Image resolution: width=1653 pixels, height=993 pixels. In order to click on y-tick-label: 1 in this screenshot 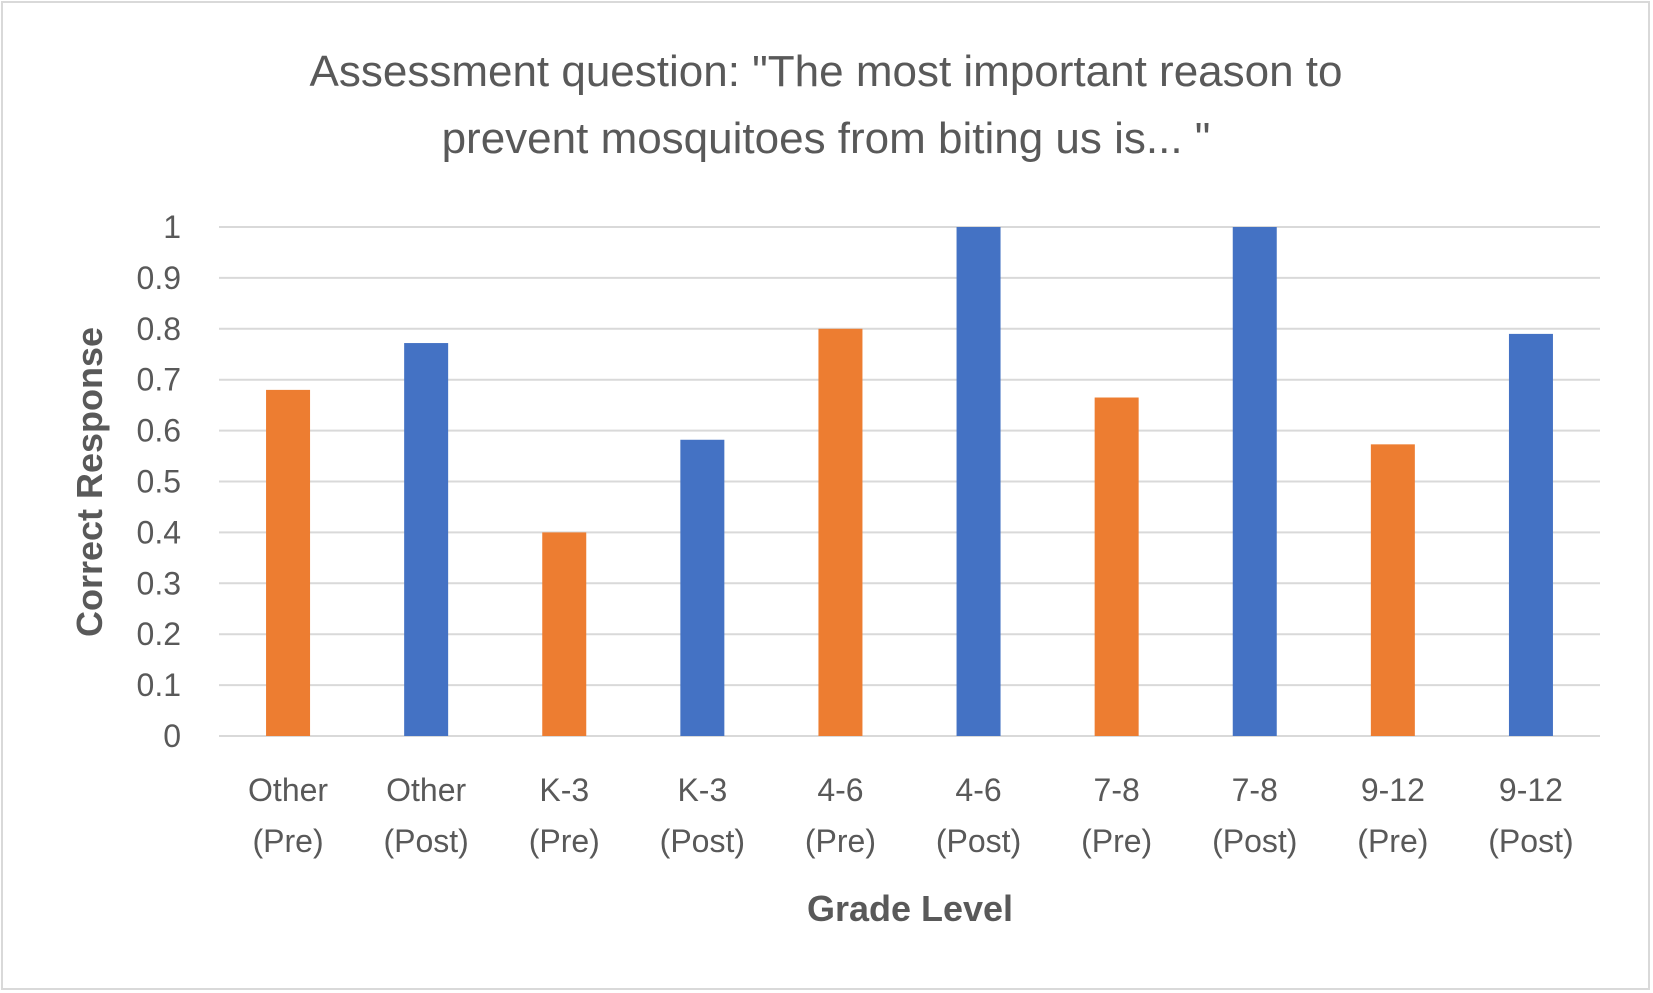, I will do `click(172, 227)`.